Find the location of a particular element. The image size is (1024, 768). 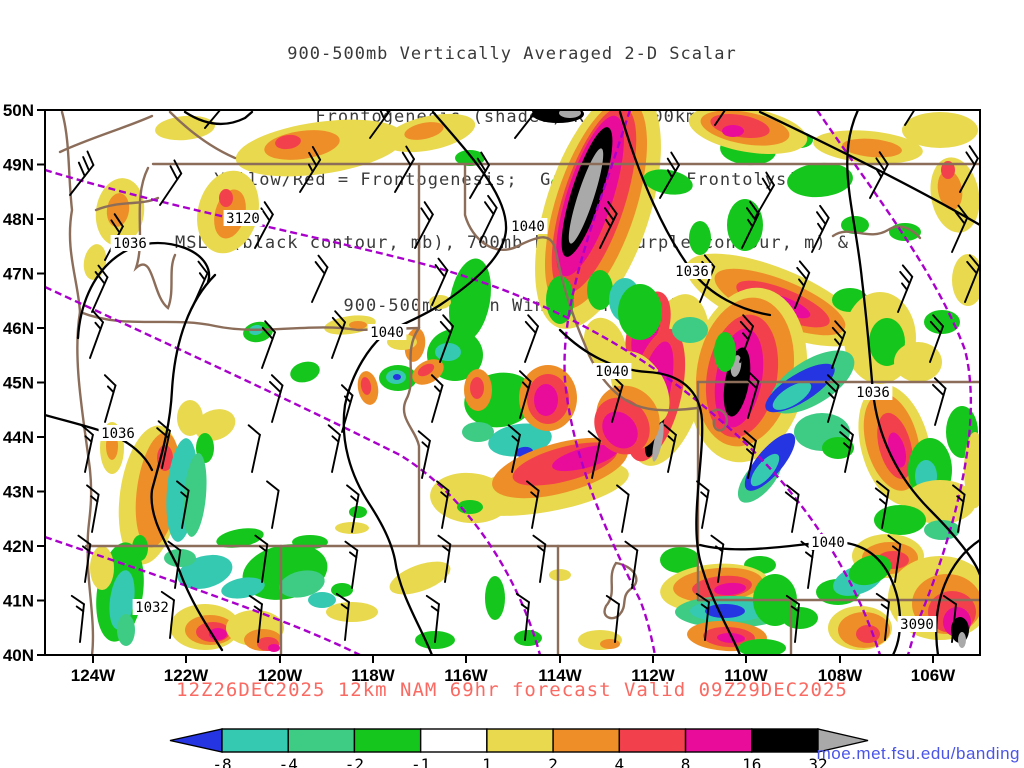

colorbar-left-arrow is located at coordinates (196, 740).